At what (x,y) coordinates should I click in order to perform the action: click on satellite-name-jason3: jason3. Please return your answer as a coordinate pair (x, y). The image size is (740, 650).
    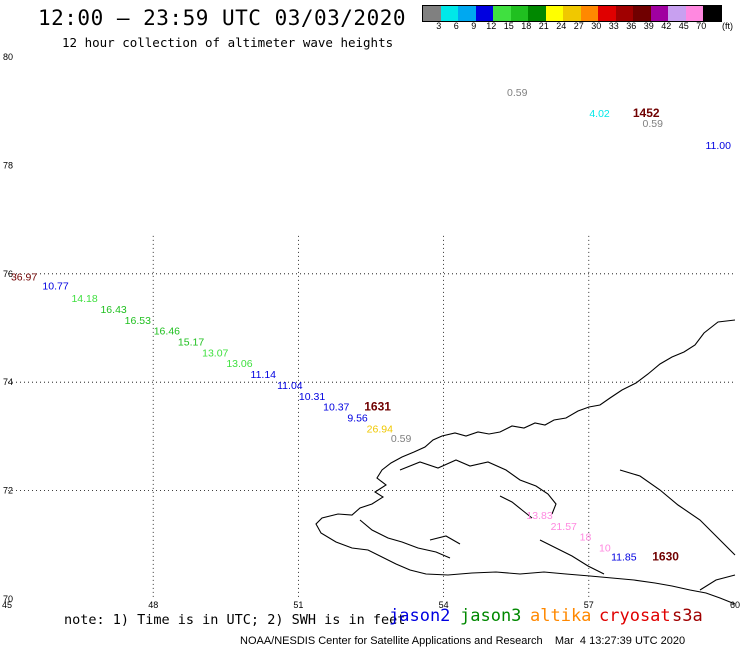
    Looking at the image, I should click on (491, 616).